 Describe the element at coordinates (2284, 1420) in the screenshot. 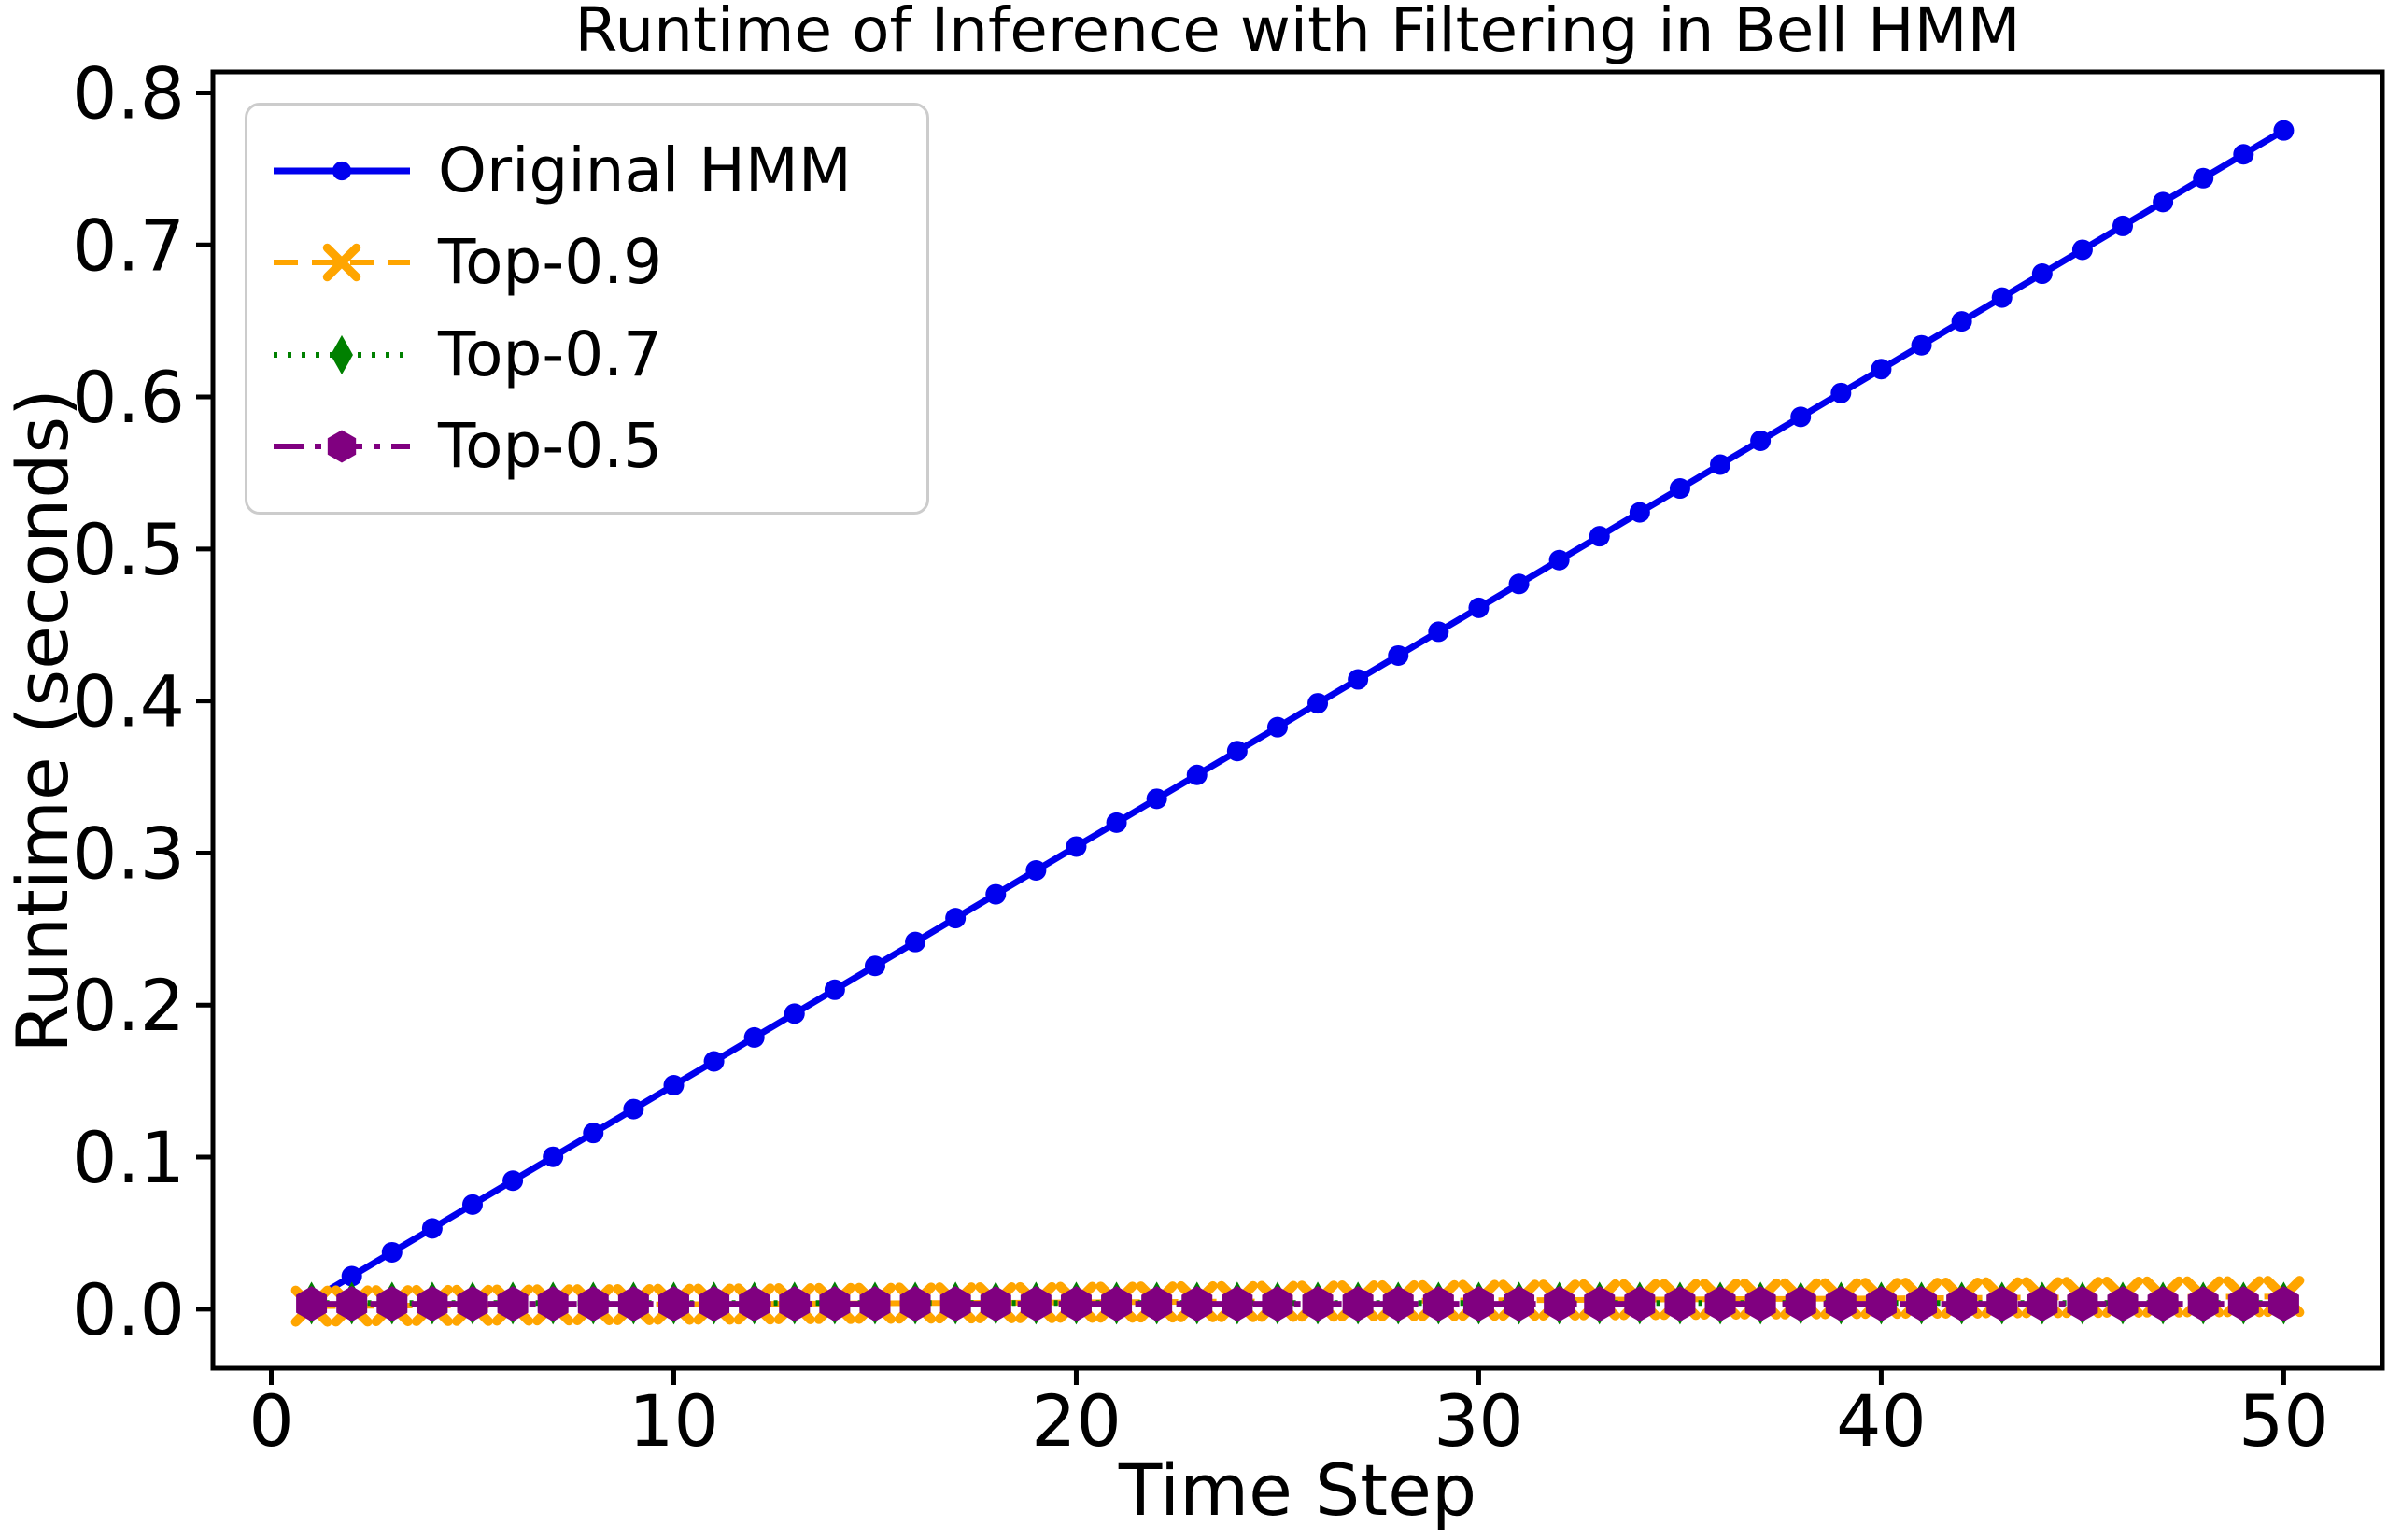

I see `x-tick-label: 50` at that location.